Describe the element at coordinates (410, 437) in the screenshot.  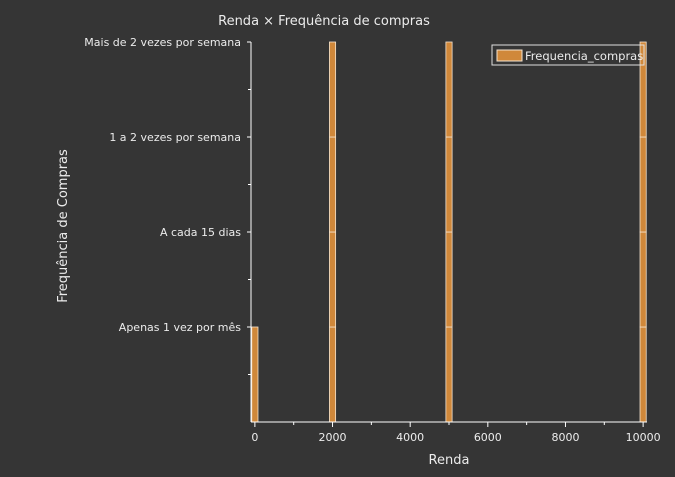
I see `x-tick-label: 4000` at that location.